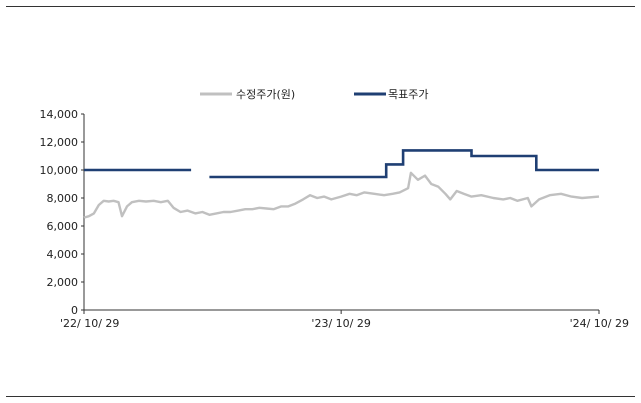 The image size is (641, 403). I want to click on bottom-rule, so click(320, 396).